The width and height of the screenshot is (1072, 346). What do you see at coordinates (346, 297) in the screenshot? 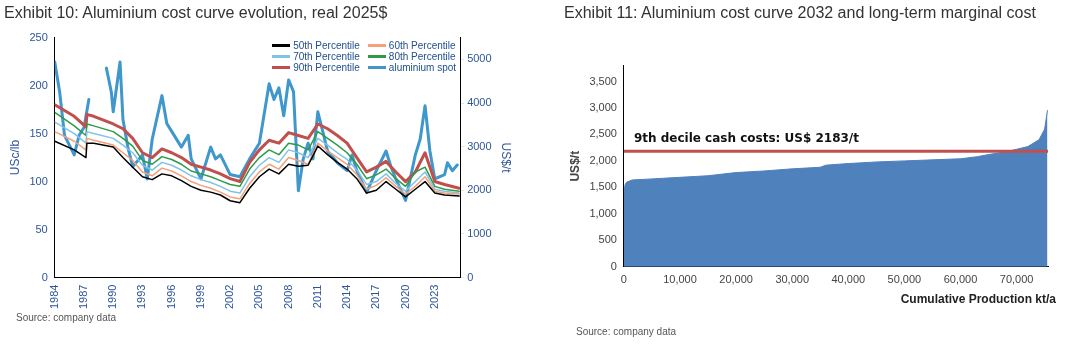
I see `x-tick-label: 2014` at bounding box center [346, 297].